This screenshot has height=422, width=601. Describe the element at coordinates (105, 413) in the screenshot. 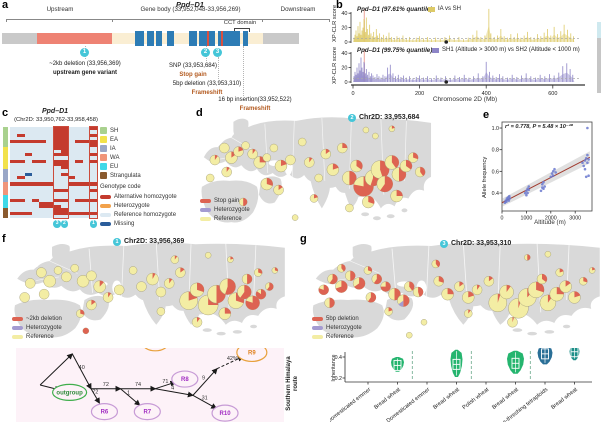

I see `node-label: R6` at that location.